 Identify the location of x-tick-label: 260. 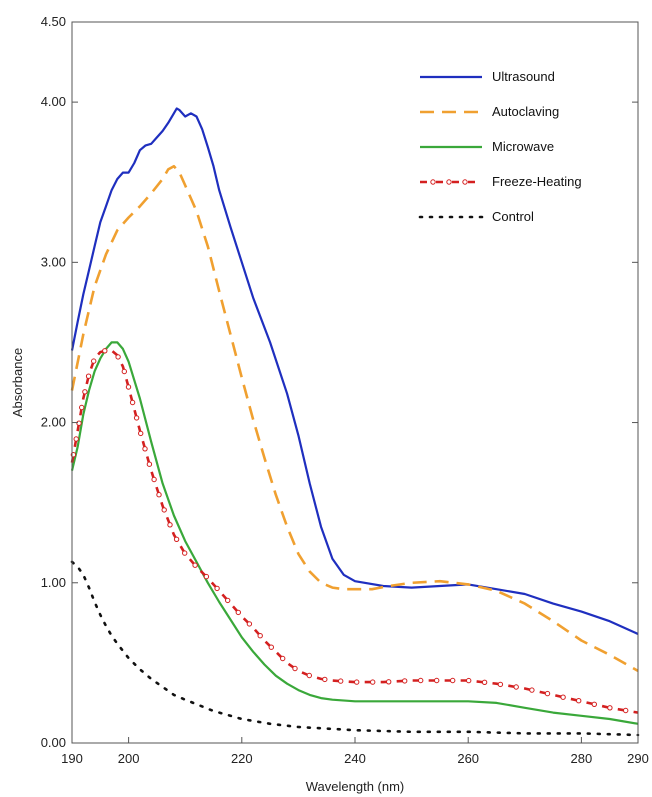
(468, 758).